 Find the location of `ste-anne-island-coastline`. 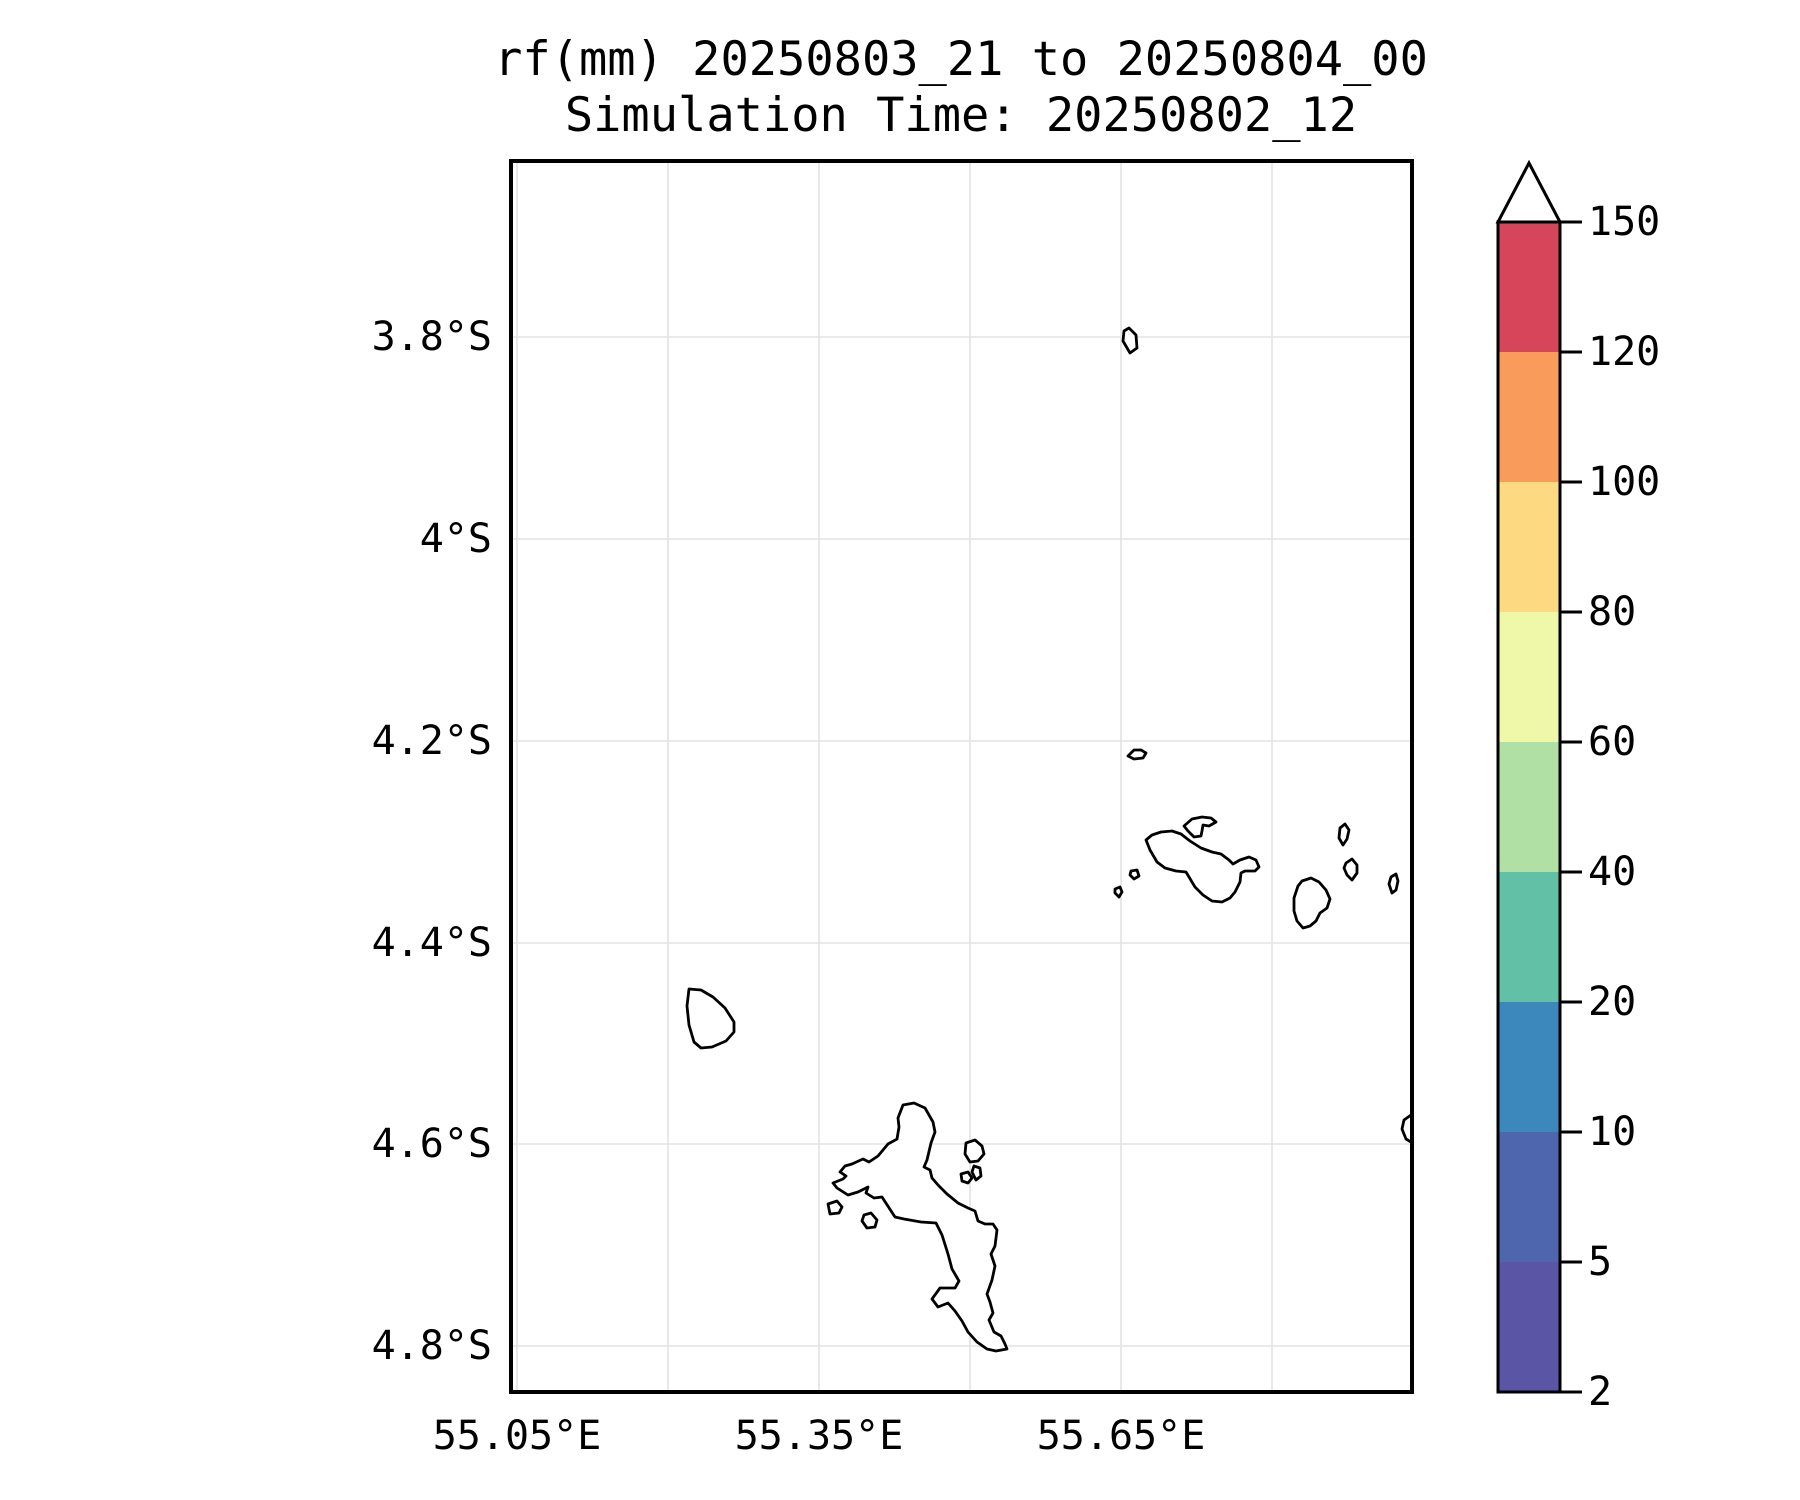

ste-anne-island-coastline is located at coordinates (974, 1151).